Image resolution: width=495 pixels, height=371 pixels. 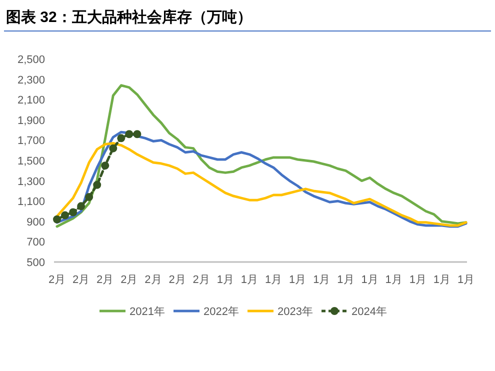 What do you see at coordinates (369, 312) in the screenshot?
I see `legend-label: 2024年` at bounding box center [369, 312].